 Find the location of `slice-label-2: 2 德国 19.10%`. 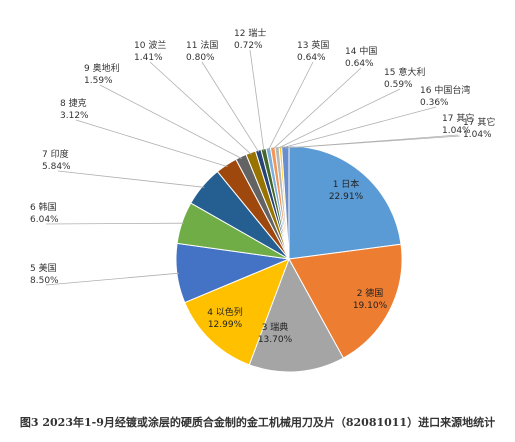

slice-label-2: 2 德国 19.10% is located at coordinates (370, 299).